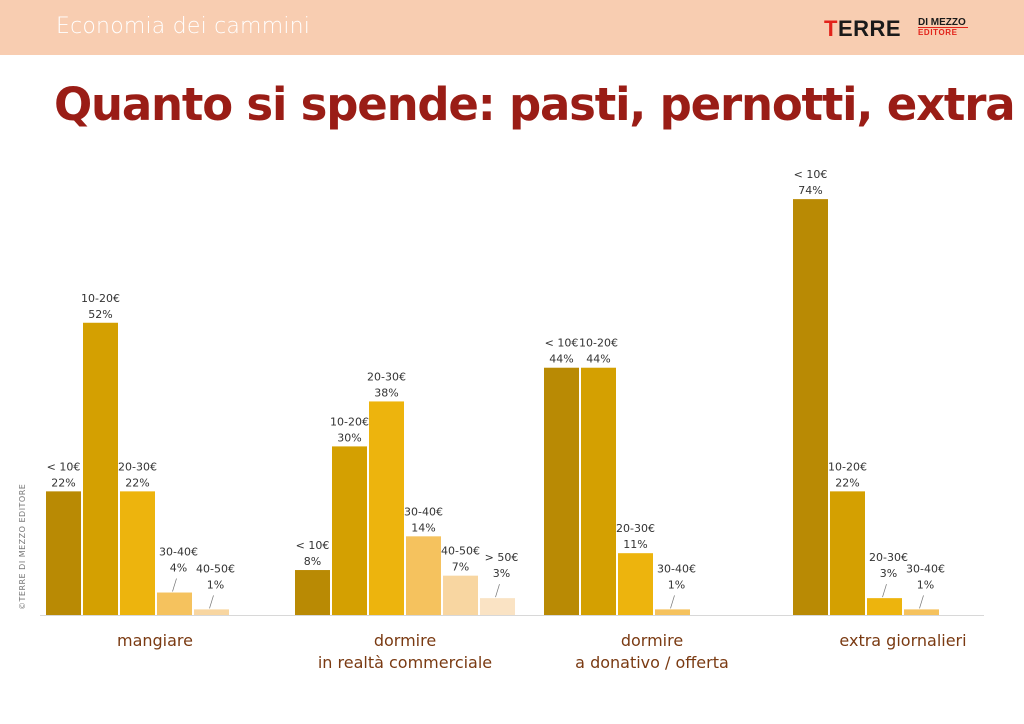  What do you see at coordinates (535, 104) in the screenshot?
I see `page-title: Quanto si spende: pasti, pernotti, extra` at bounding box center [535, 104].